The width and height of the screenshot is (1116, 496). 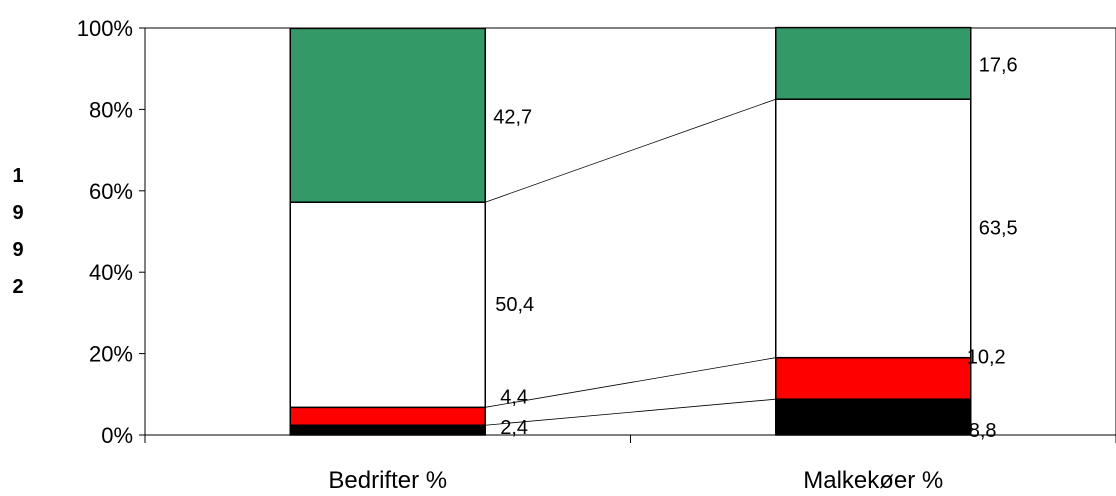 What do you see at coordinates (387, 480) in the screenshot?
I see `x-category-label: Bedrifter %` at bounding box center [387, 480].